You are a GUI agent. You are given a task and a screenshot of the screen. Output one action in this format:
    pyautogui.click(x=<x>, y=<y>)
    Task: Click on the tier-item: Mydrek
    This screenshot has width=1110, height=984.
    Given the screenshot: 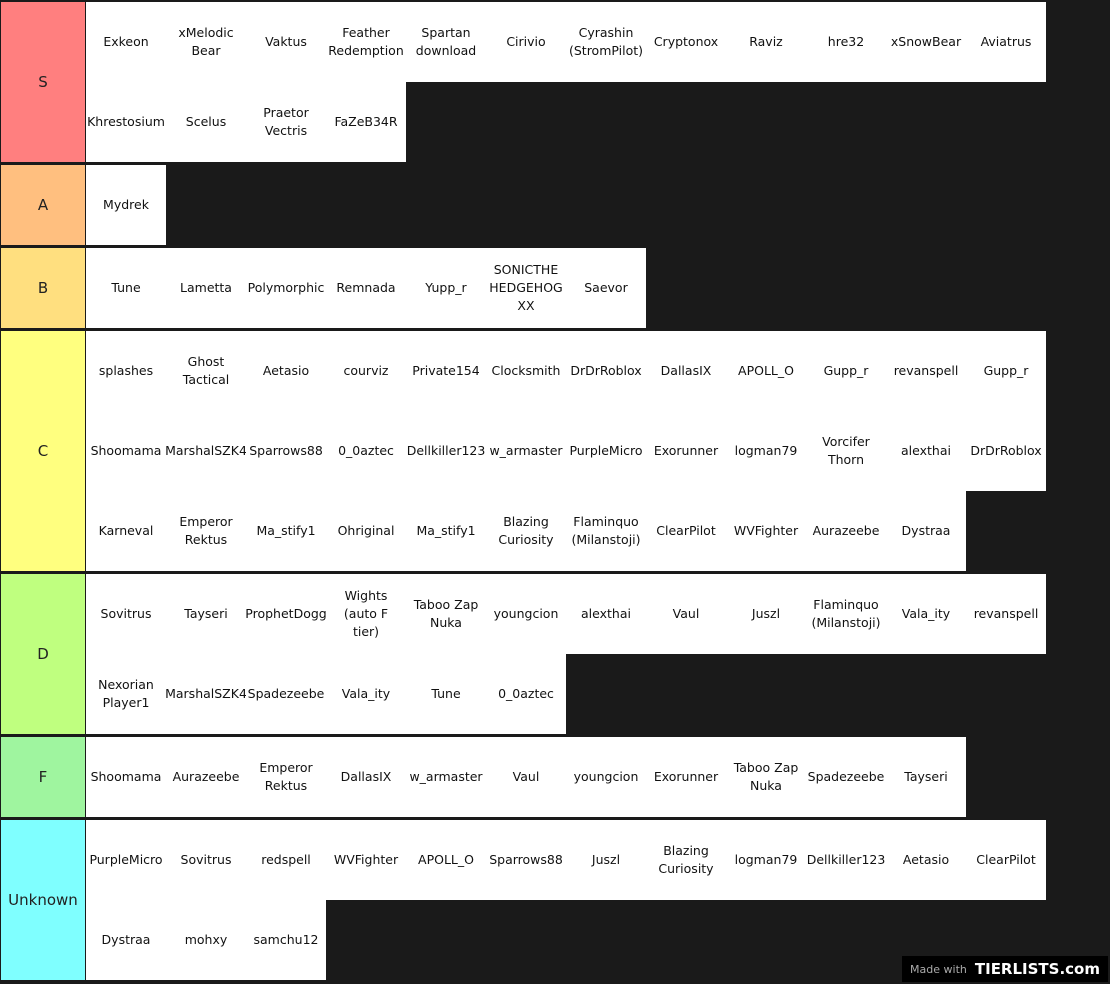 What is the action you would take?
    pyautogui.click(x=126, y=205)
    